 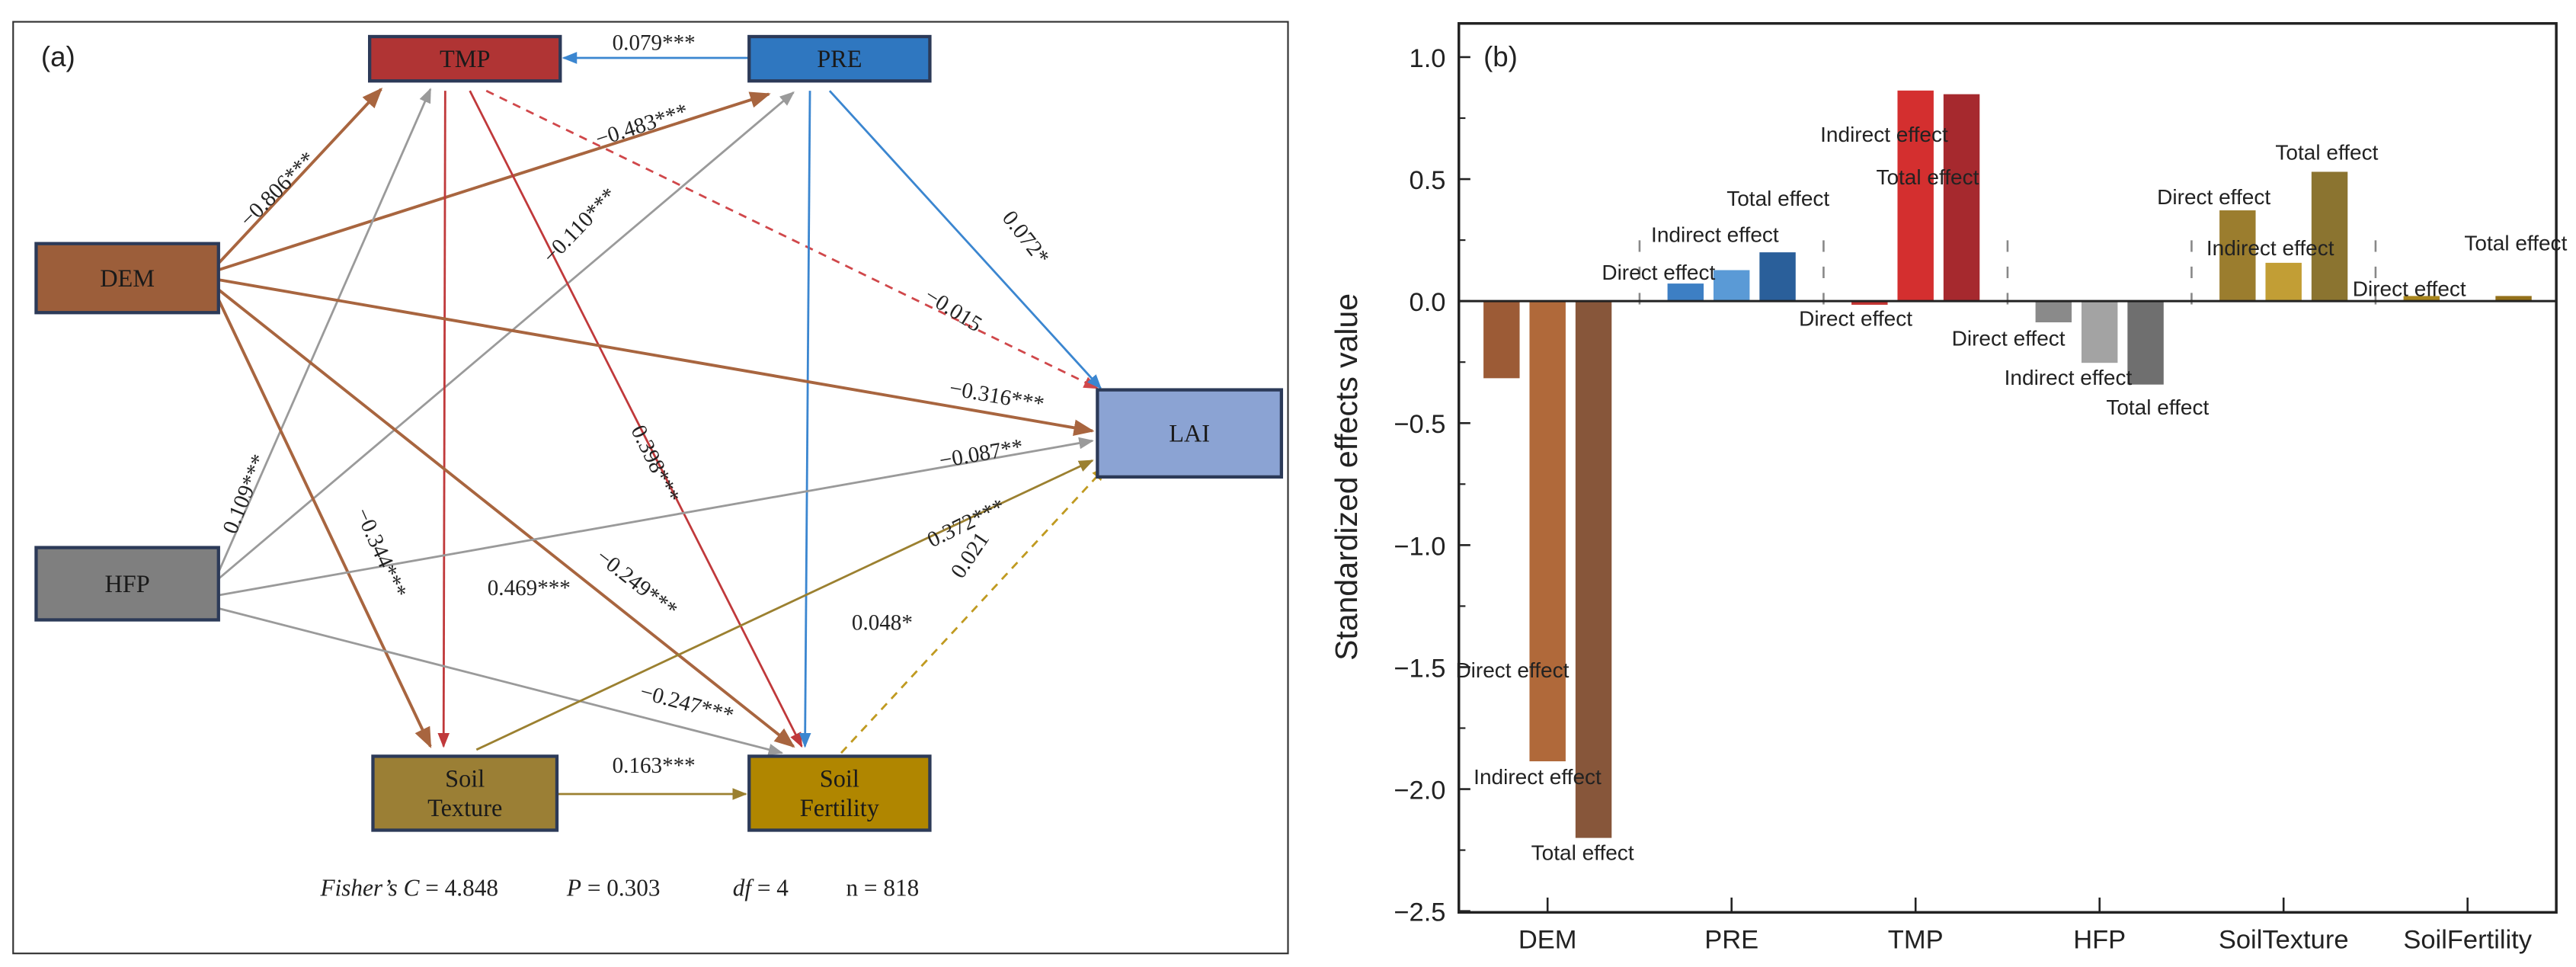 I want to click on bar-label-tmp-total-effect: Total effect, so click(x=1927, y=177).